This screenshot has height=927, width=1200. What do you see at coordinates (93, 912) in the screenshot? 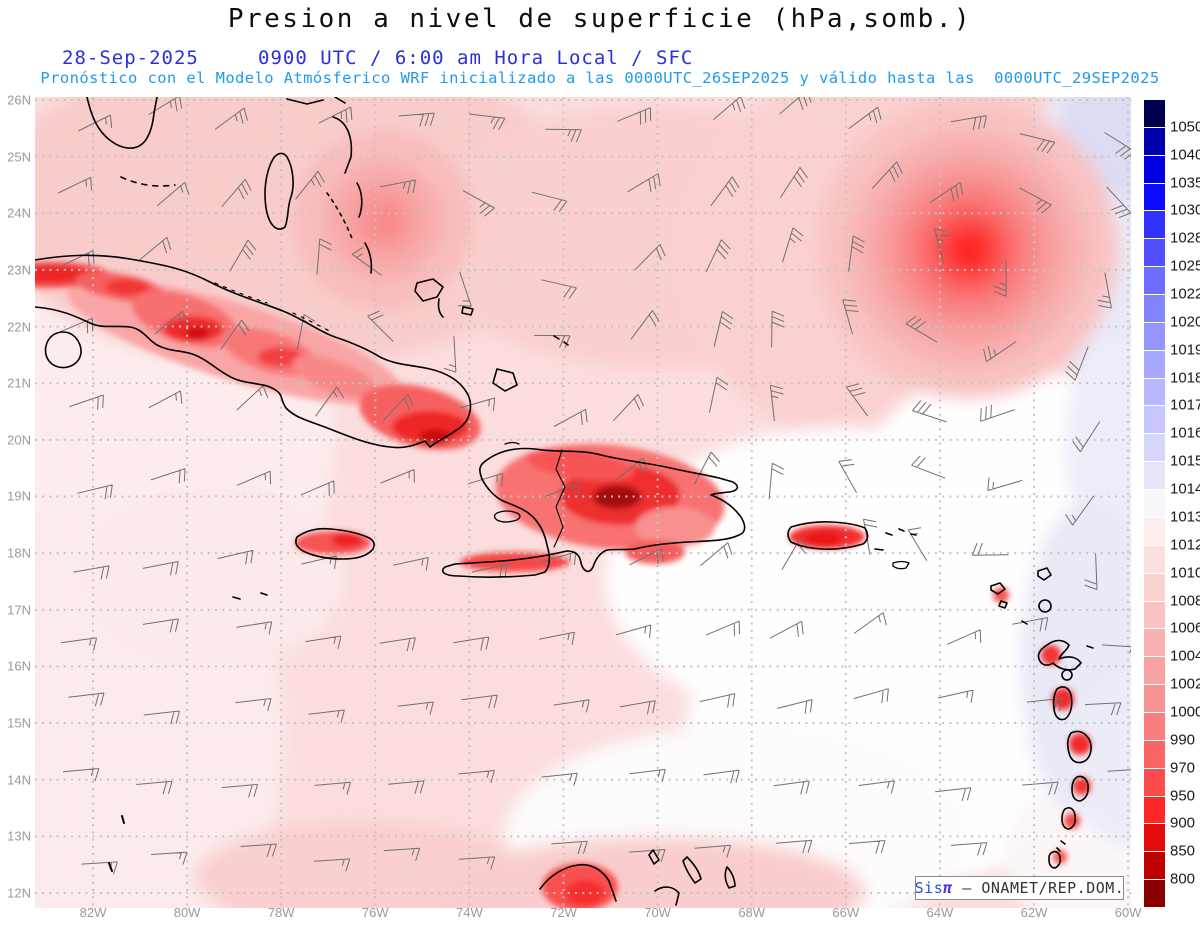
I see `lon-label: 82W` at bounding box center [93, 912].